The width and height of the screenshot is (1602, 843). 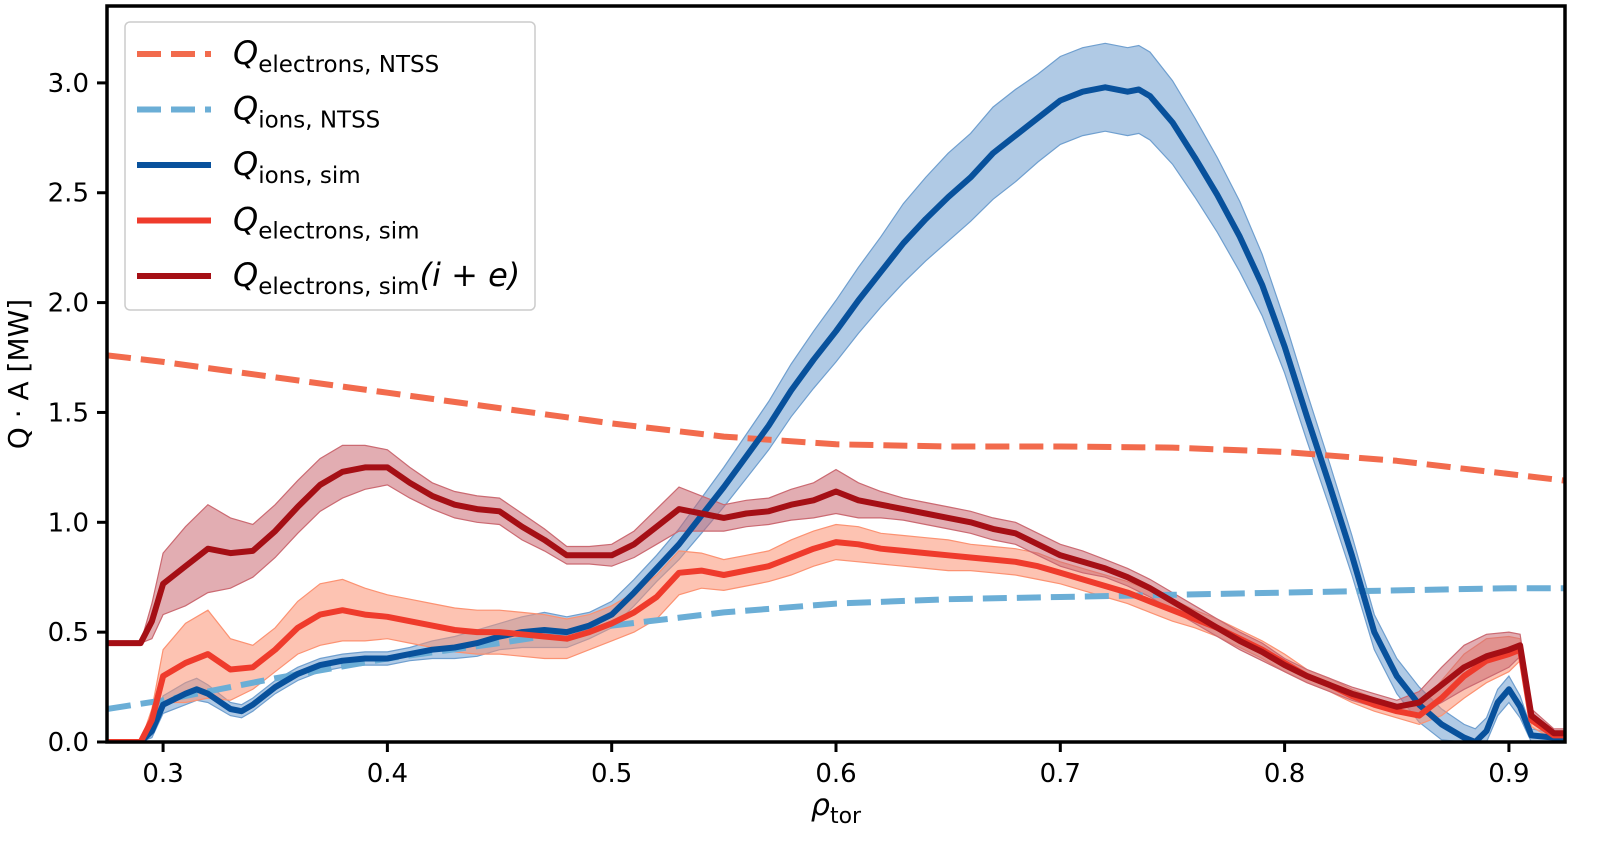 What do you see at coordinates (309, 176) in the screenshot?
I see `legend-sub: ions, sim` at bounding box center [309, 176].